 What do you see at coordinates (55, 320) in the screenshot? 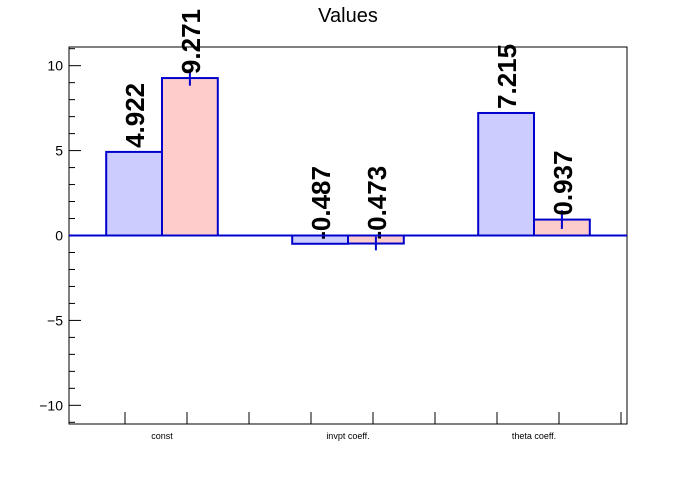
I see `y-tick-label: −5` at bounding box center [55, 320].